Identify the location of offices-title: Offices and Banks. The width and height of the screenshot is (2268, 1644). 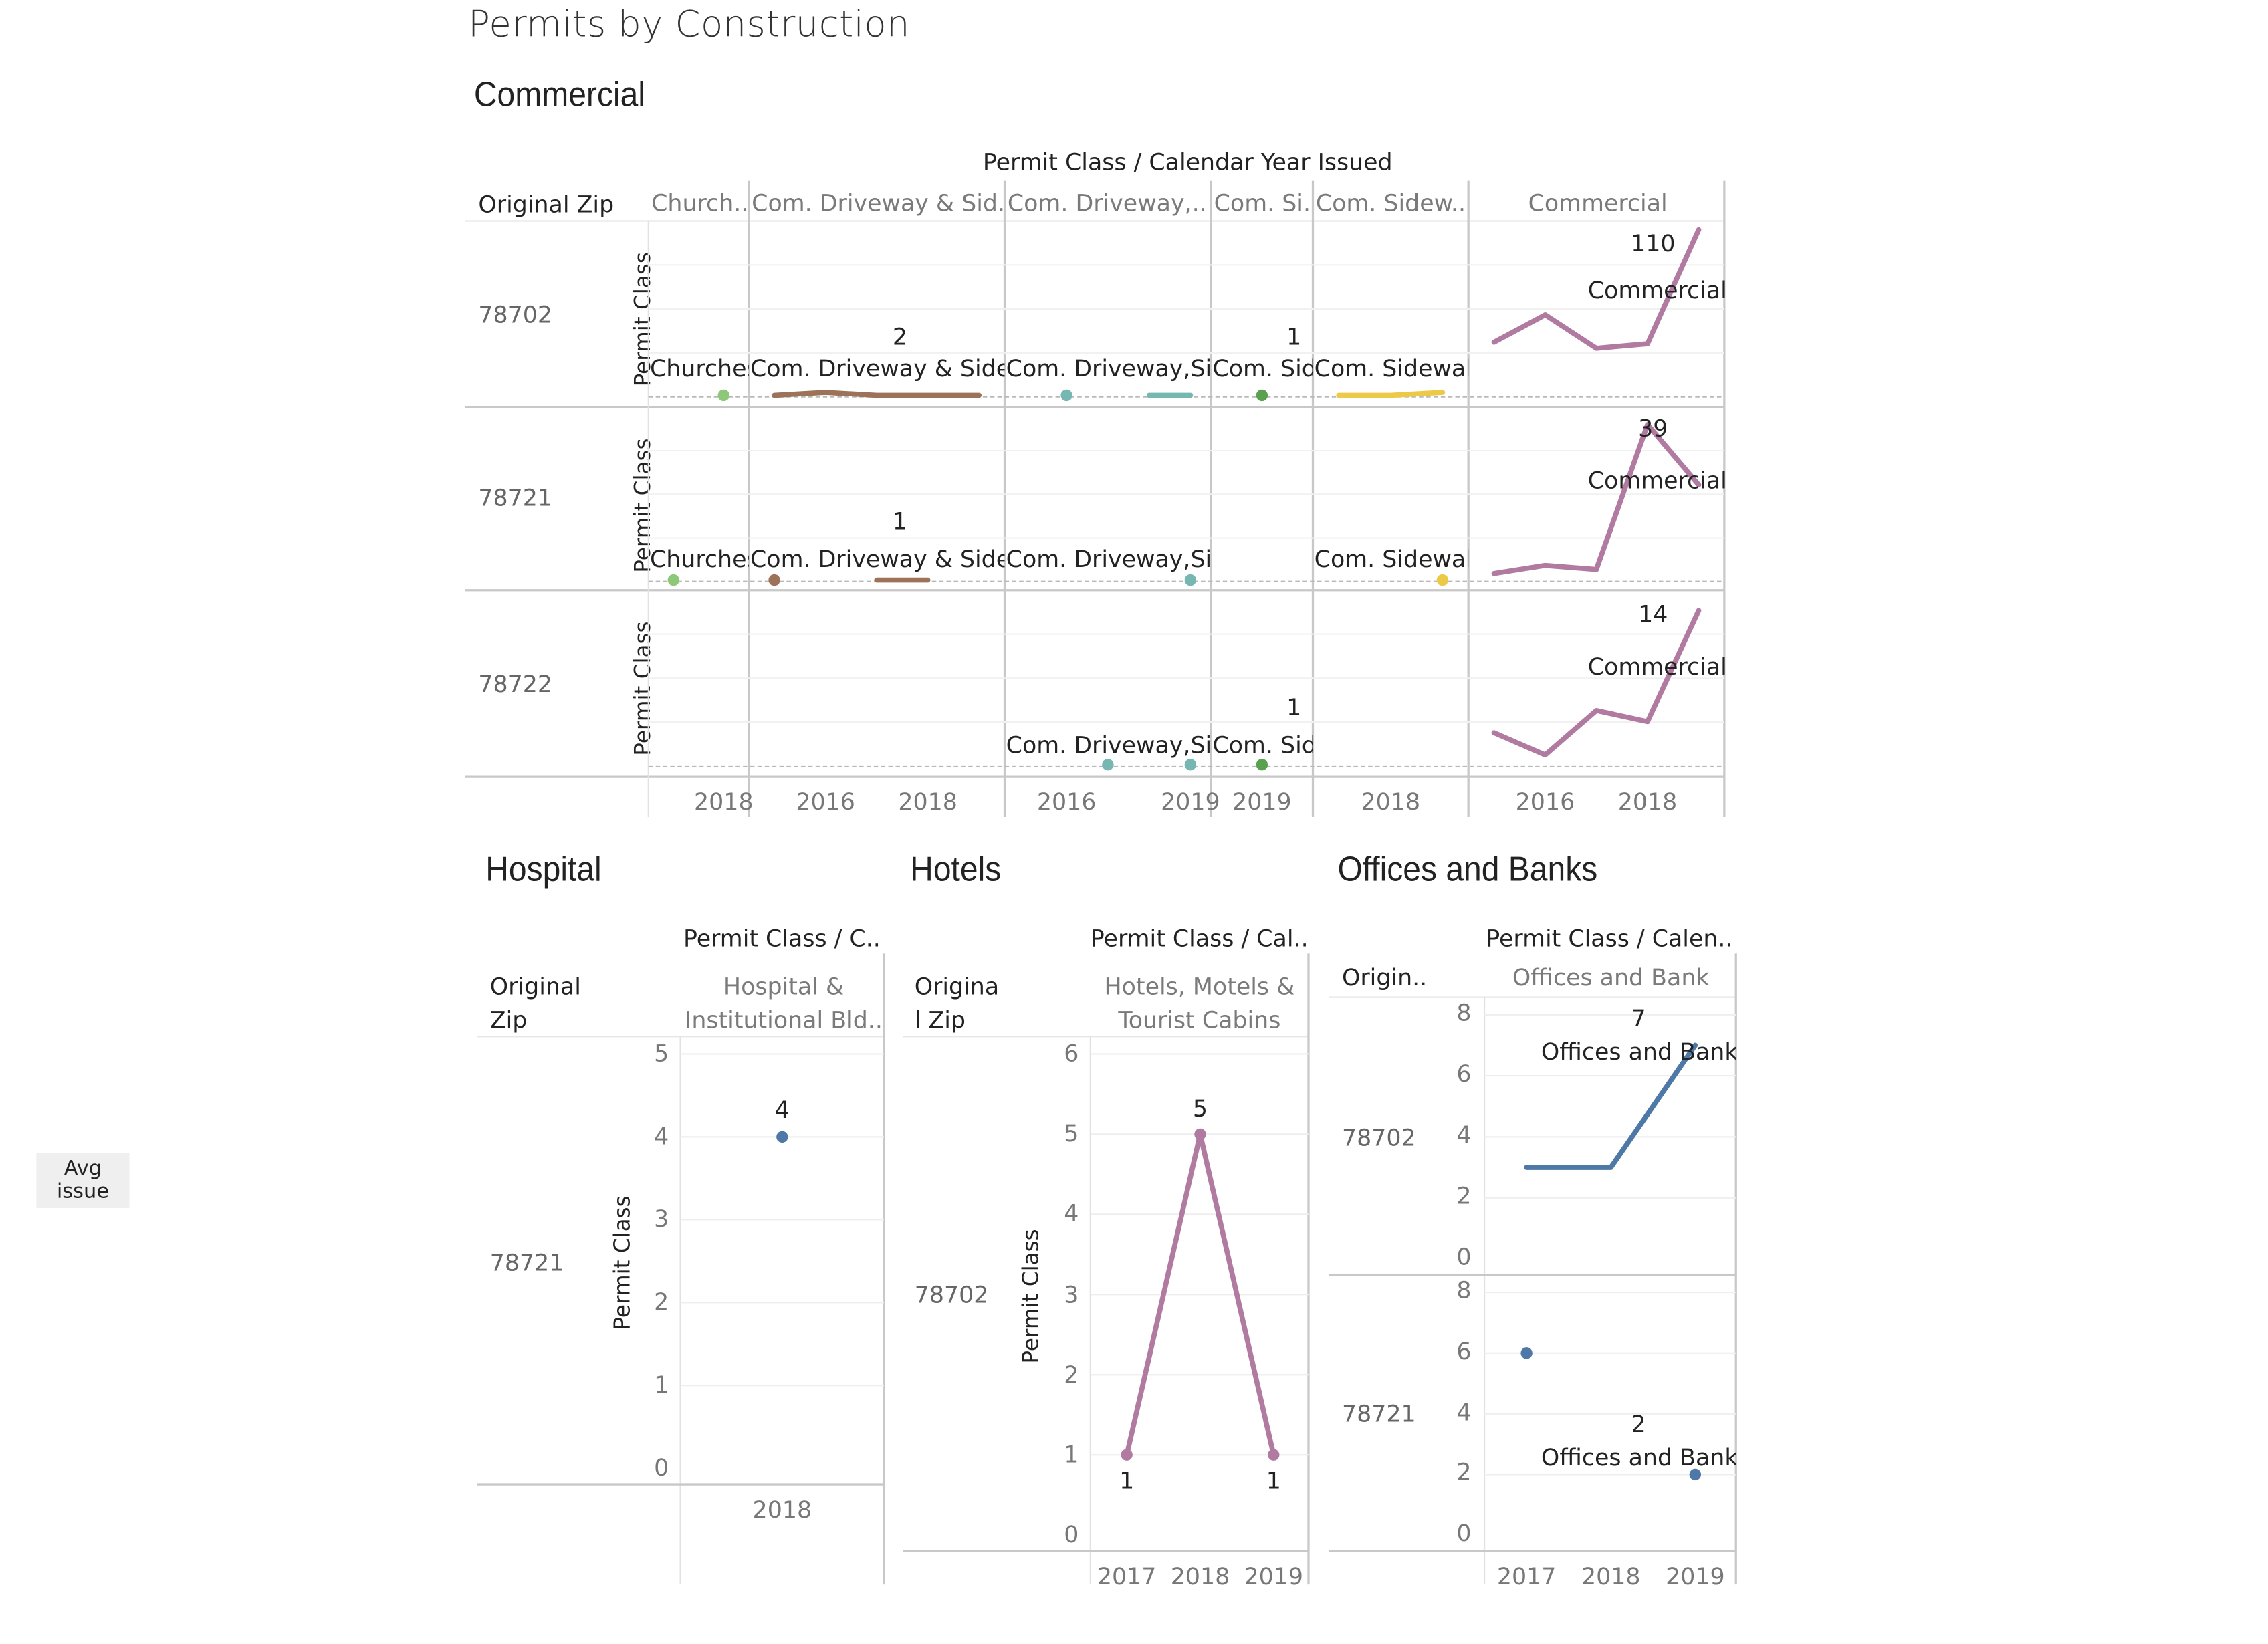
(1467, 870).